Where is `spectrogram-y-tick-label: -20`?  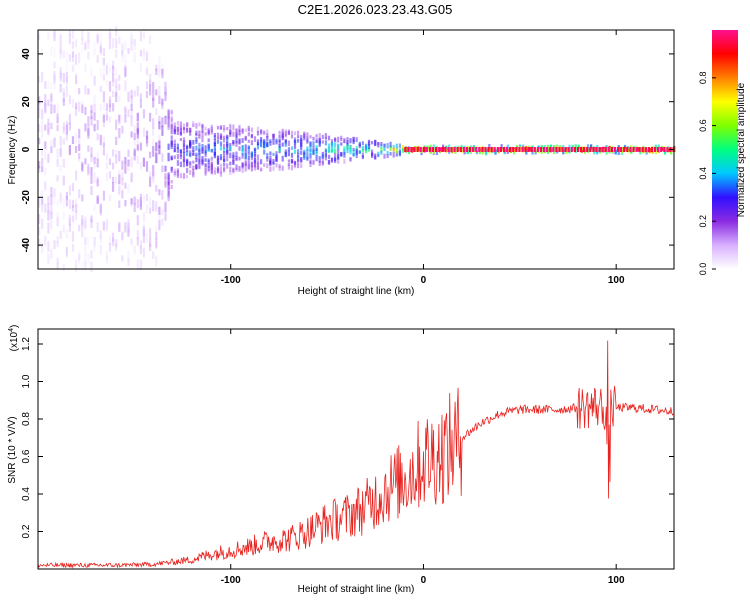
spectrogram-y-tick-label: -20 is located at coordinates (26, 197).